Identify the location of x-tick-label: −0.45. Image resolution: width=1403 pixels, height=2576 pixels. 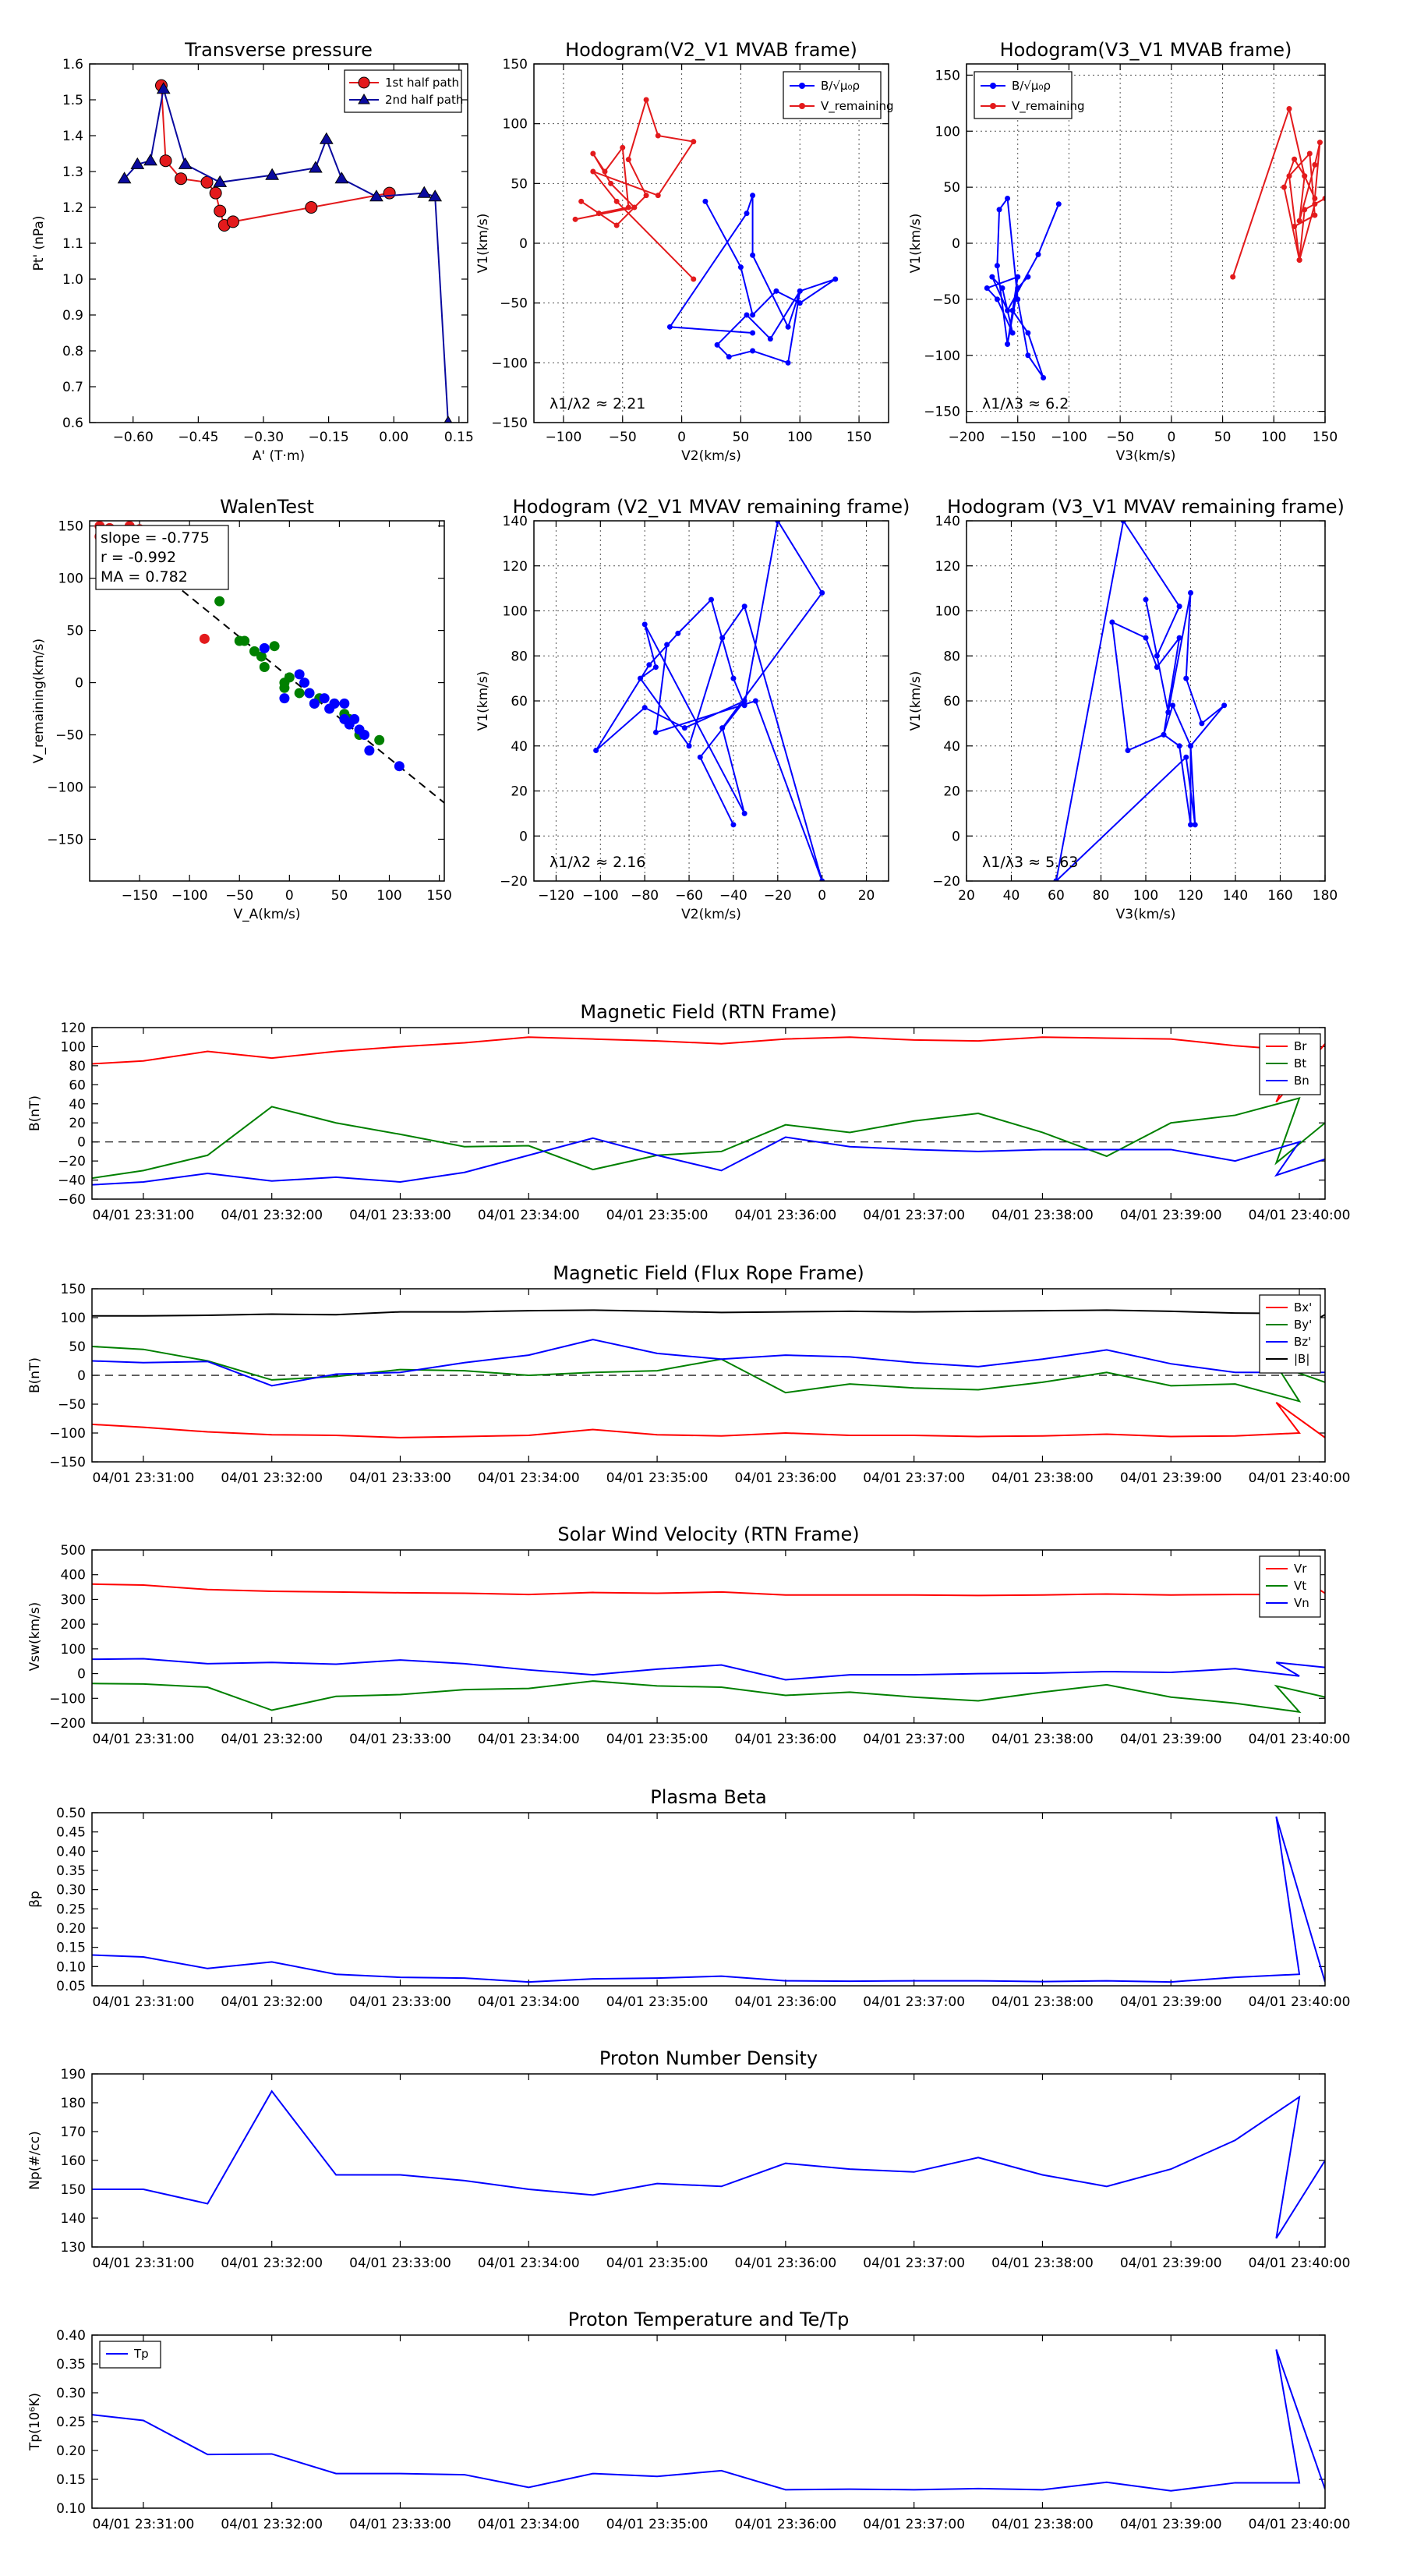
(198, 437).